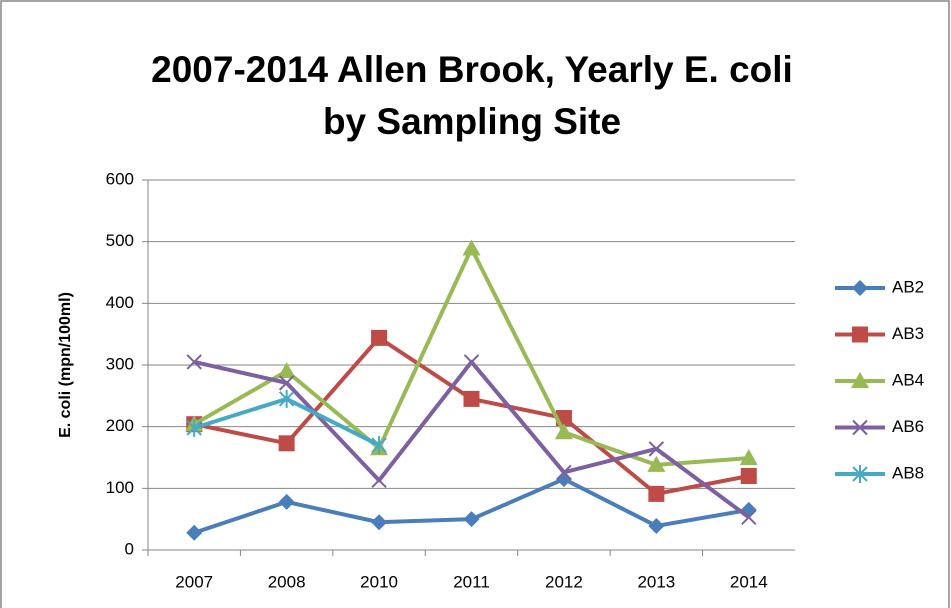  Describe the element at coordinates (379, 581) in the screenshot. I see `x-tick-label: 2010` at that location.